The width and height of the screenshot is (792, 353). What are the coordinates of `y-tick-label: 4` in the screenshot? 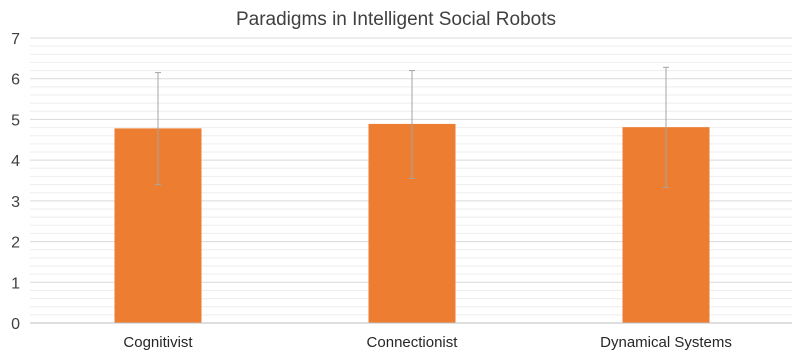 It's located at (15, 161).